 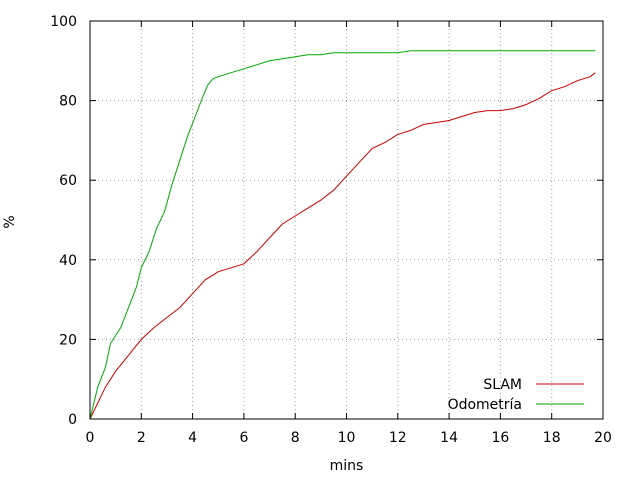 What do you see at coordinates (63, 221) in the screenshot?
I see `y-tick-labels: 0 20 40 60 80 100` at bounding box center [63, 221].